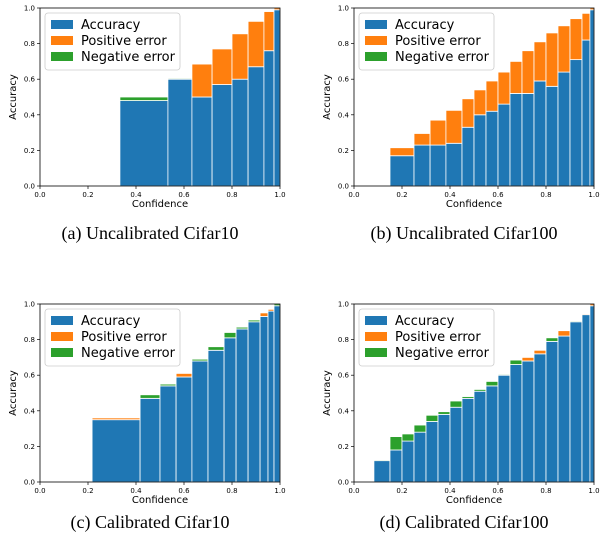 The width and height of the screenshot is (615, 541). Describe the element at coordinates (343, 483) in the screenshot. I see `y-tick-label: 0.0` at that location.